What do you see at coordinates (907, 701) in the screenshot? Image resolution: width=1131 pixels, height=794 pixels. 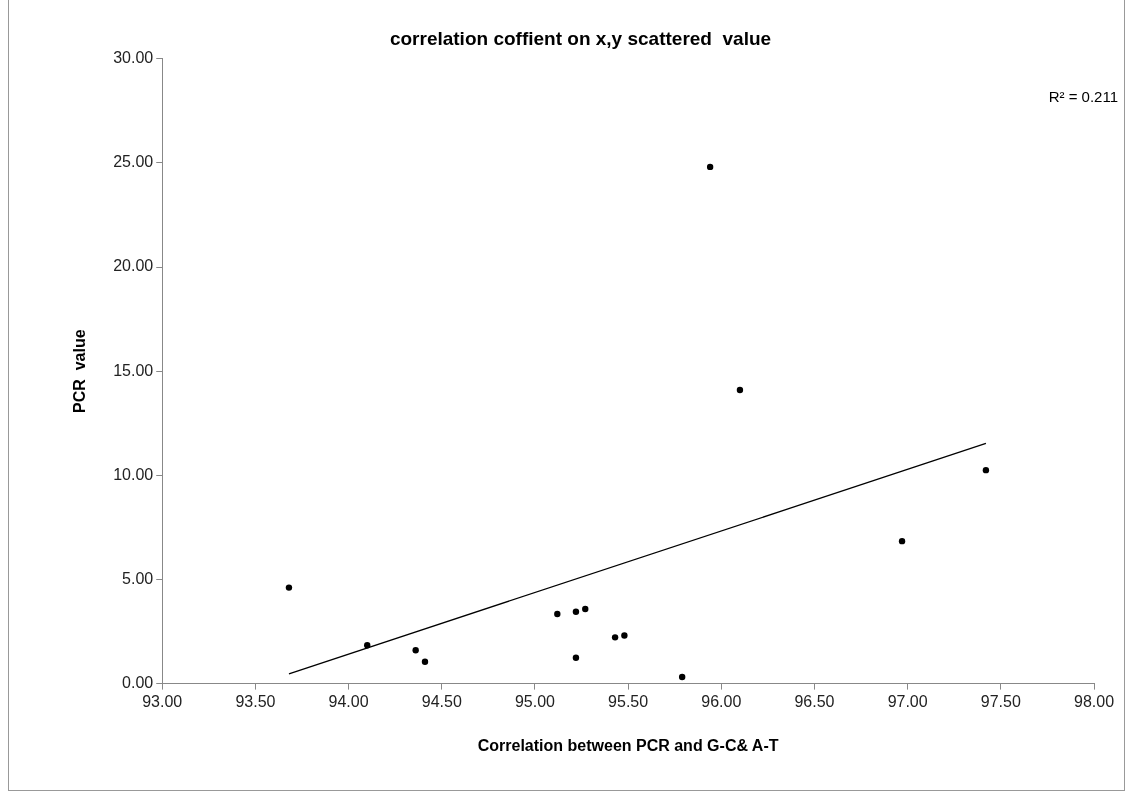 I see `x-tick-label: 97.00` at bounding box center [907, 701].